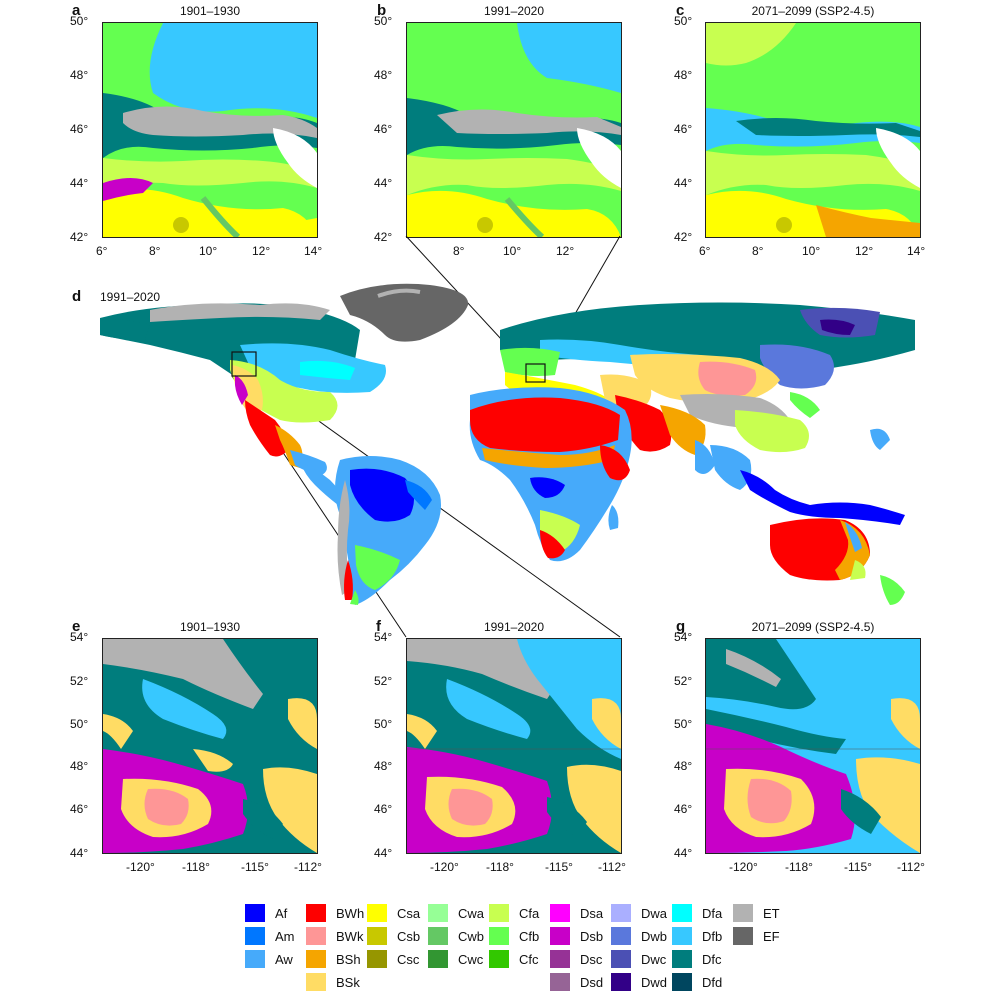 The image size is (1000, 1000). I want to click on na-f-lon-112: -112°, so click(612, 867).